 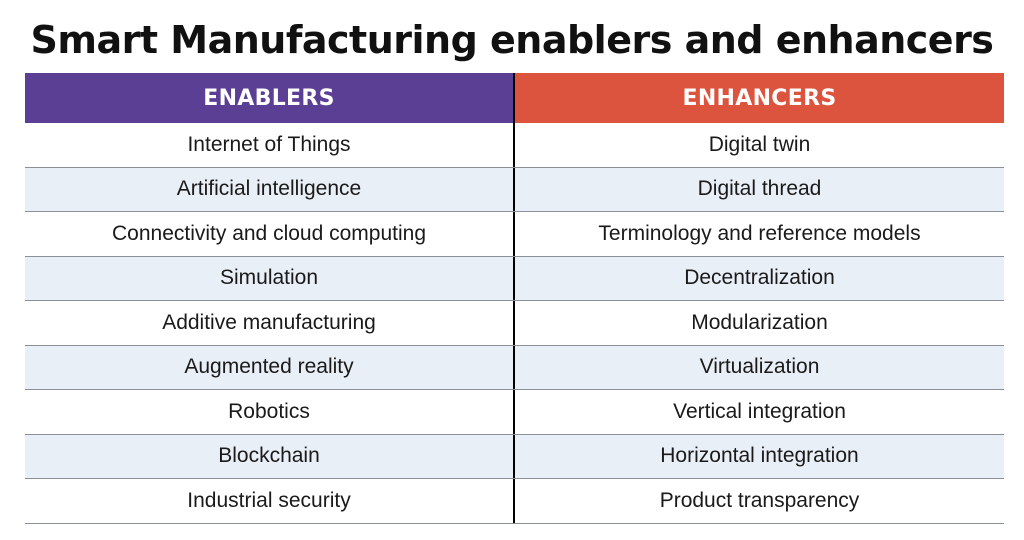 What do you see at coordinates (268, 233) in the screenshot?
I see `enabler-cell: Connectivity and cloud computing` at bounding box center [268, 233].